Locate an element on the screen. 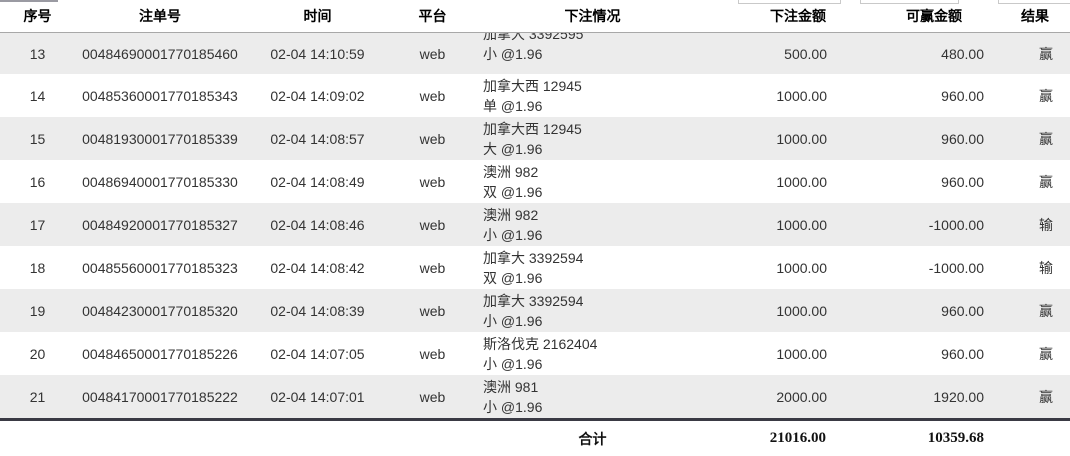 This screenshot has width=1070, height=456. result-cell: 输 is located at coordinates (1035, 224).